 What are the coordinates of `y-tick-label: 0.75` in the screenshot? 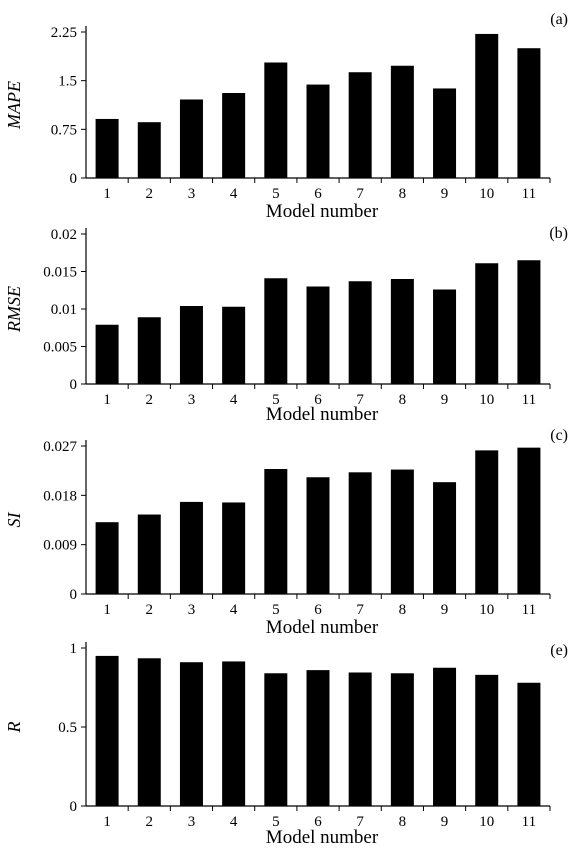 It's located at (64, 130).